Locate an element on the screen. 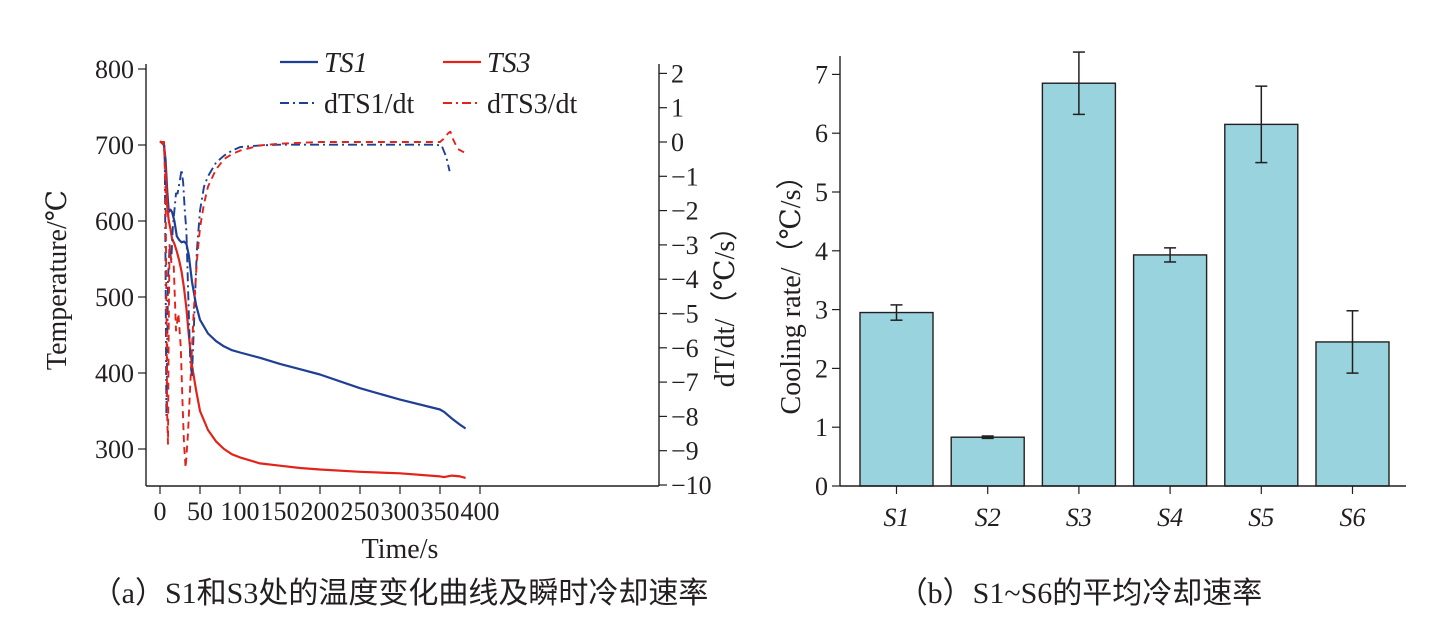  a-y-tick-label: 400 is located at coordinates (114, 373).